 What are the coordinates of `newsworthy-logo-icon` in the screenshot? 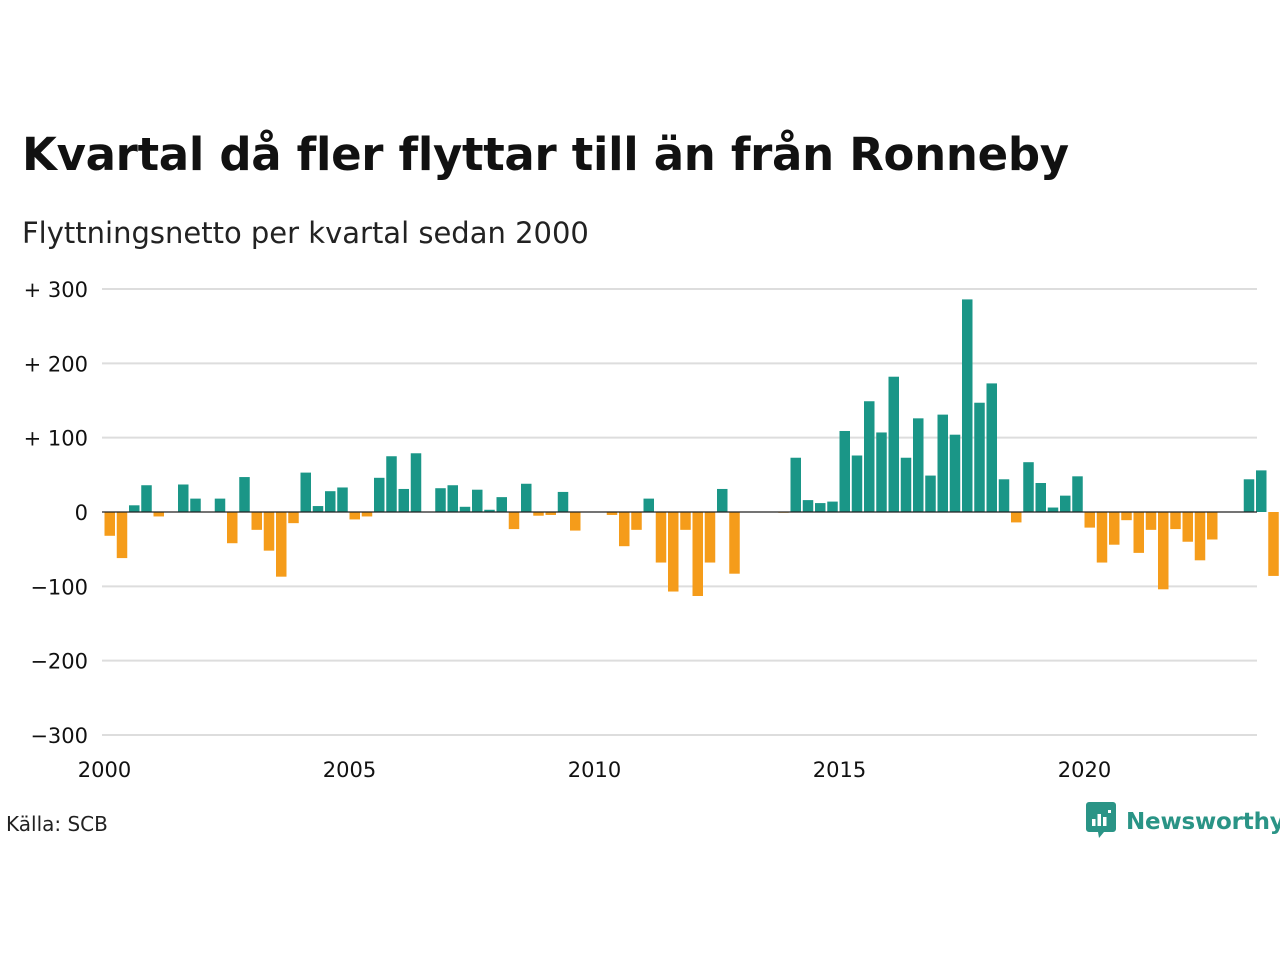 It's located at (1101, 822).